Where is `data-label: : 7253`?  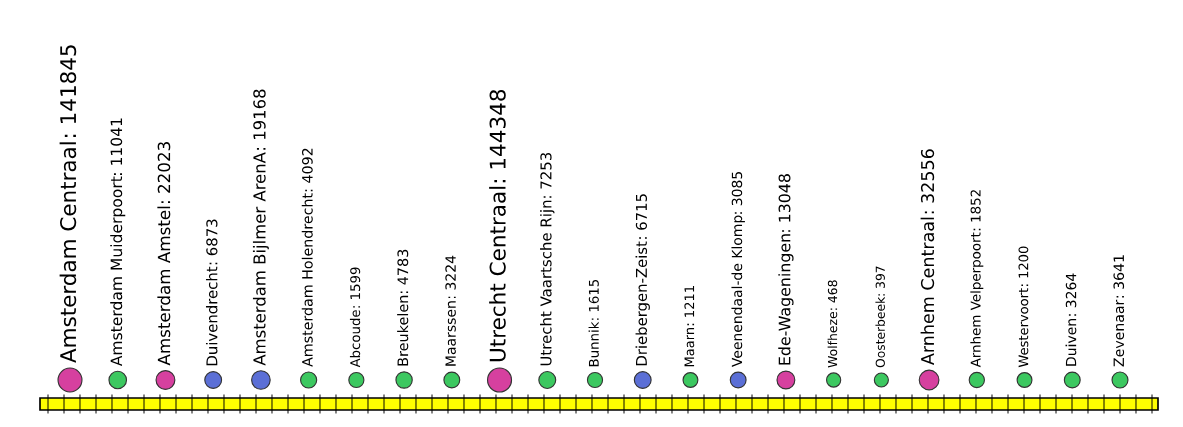 data-label: : 7253 is located at coordinates (546, 175).